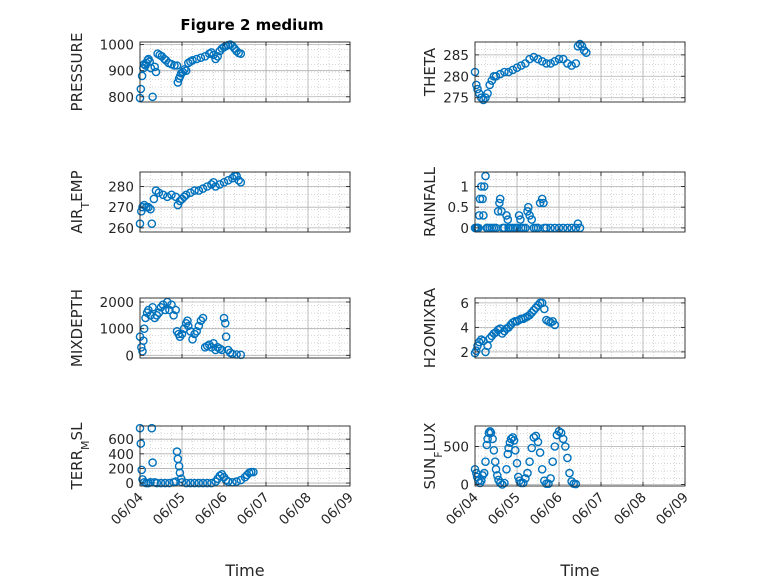  What do you see at coordinates (121, 229) in the screenshot?
I see `y-tick-label: 260` at bounding box center [121, 229].